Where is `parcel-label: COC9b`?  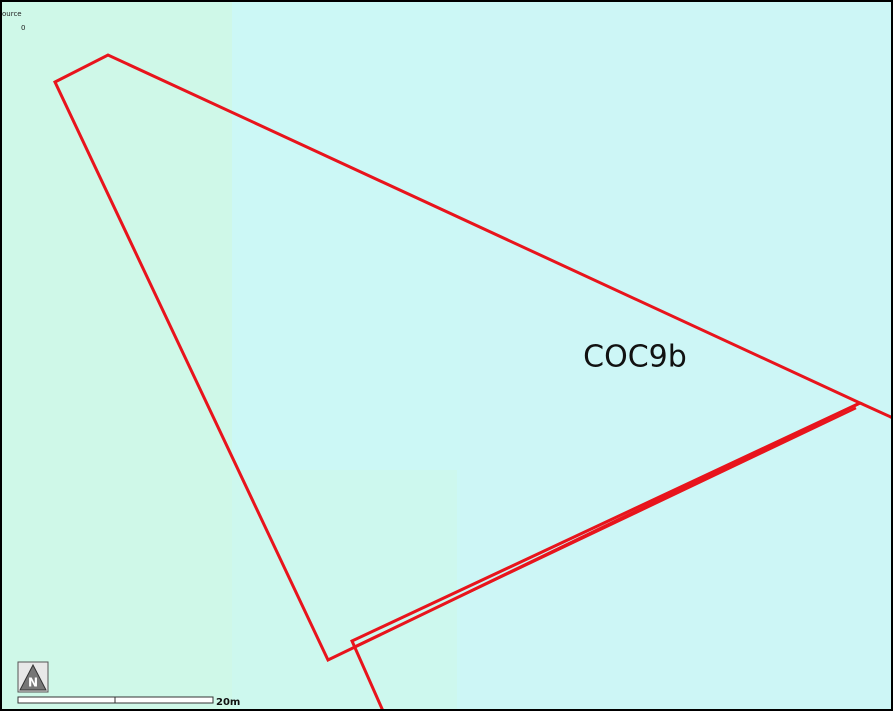 parcel-label: COC9b is located at coordinates (635, 357).